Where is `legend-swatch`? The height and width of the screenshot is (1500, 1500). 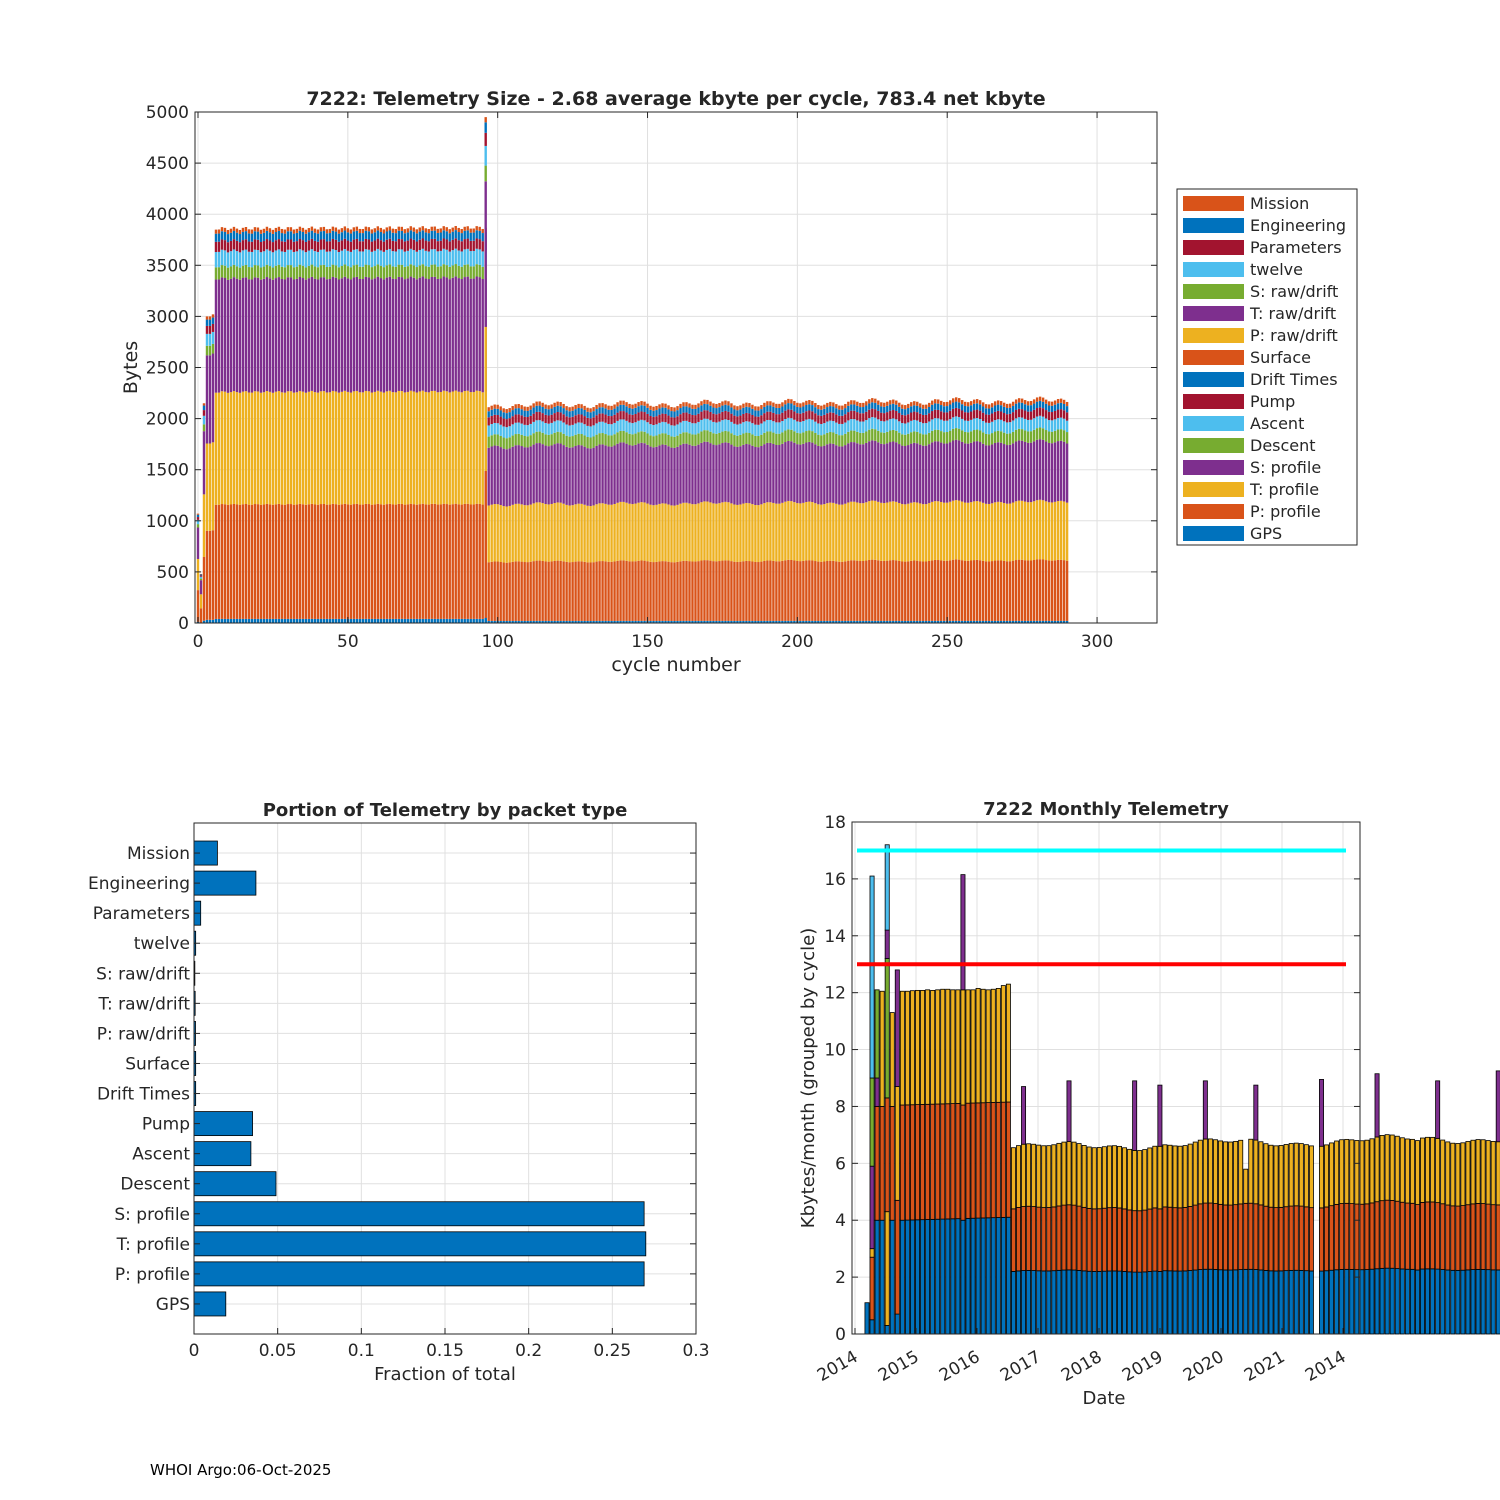 legend-swatch is located at coordinates (1213, 247).